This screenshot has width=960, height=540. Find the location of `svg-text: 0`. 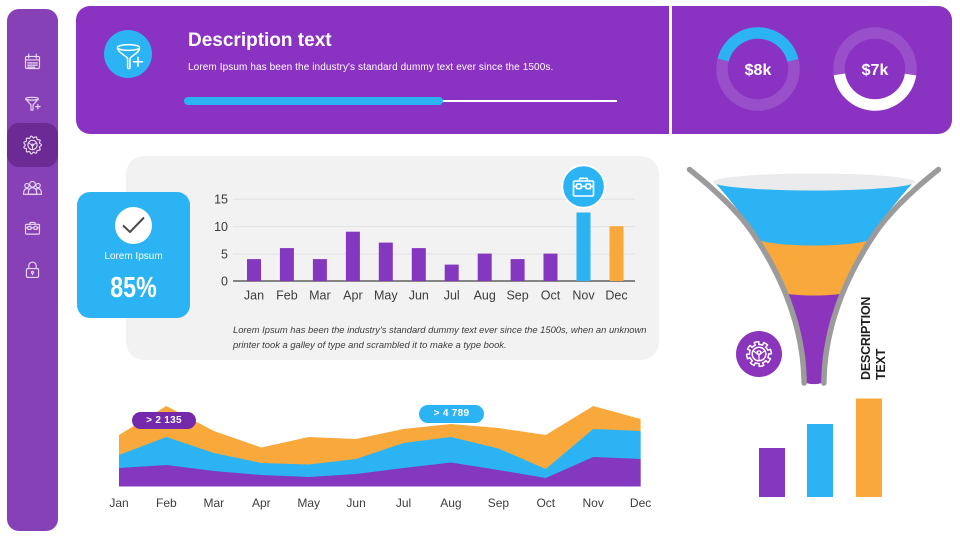

svg-text: 0 is located at coordinates (224, 282).